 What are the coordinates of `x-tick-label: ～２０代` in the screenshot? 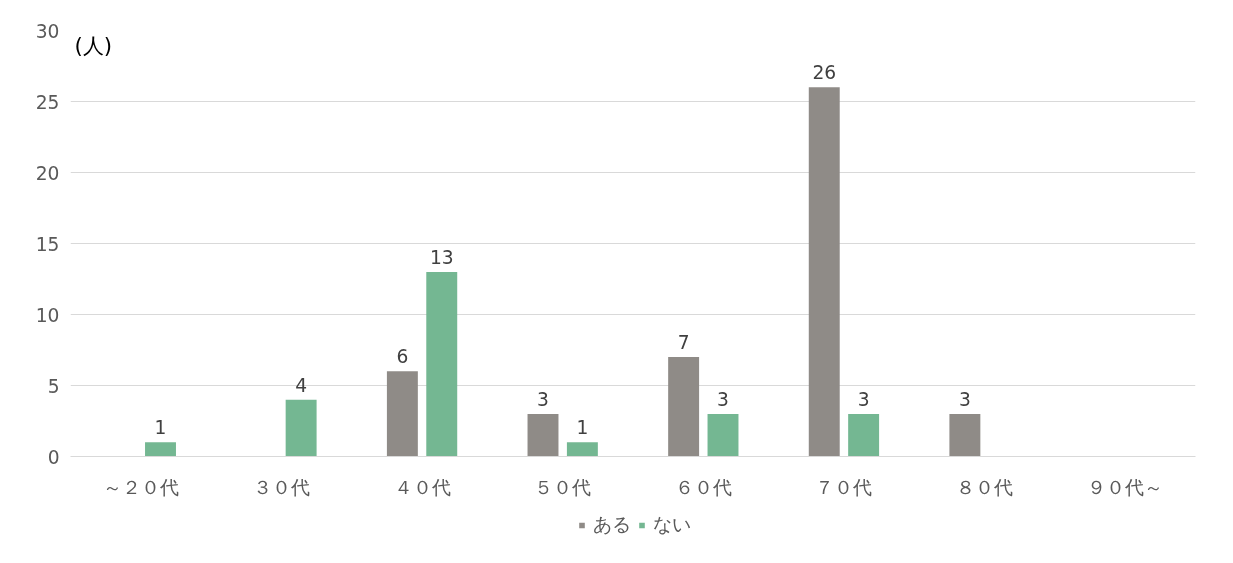 It's located at (140, 487).